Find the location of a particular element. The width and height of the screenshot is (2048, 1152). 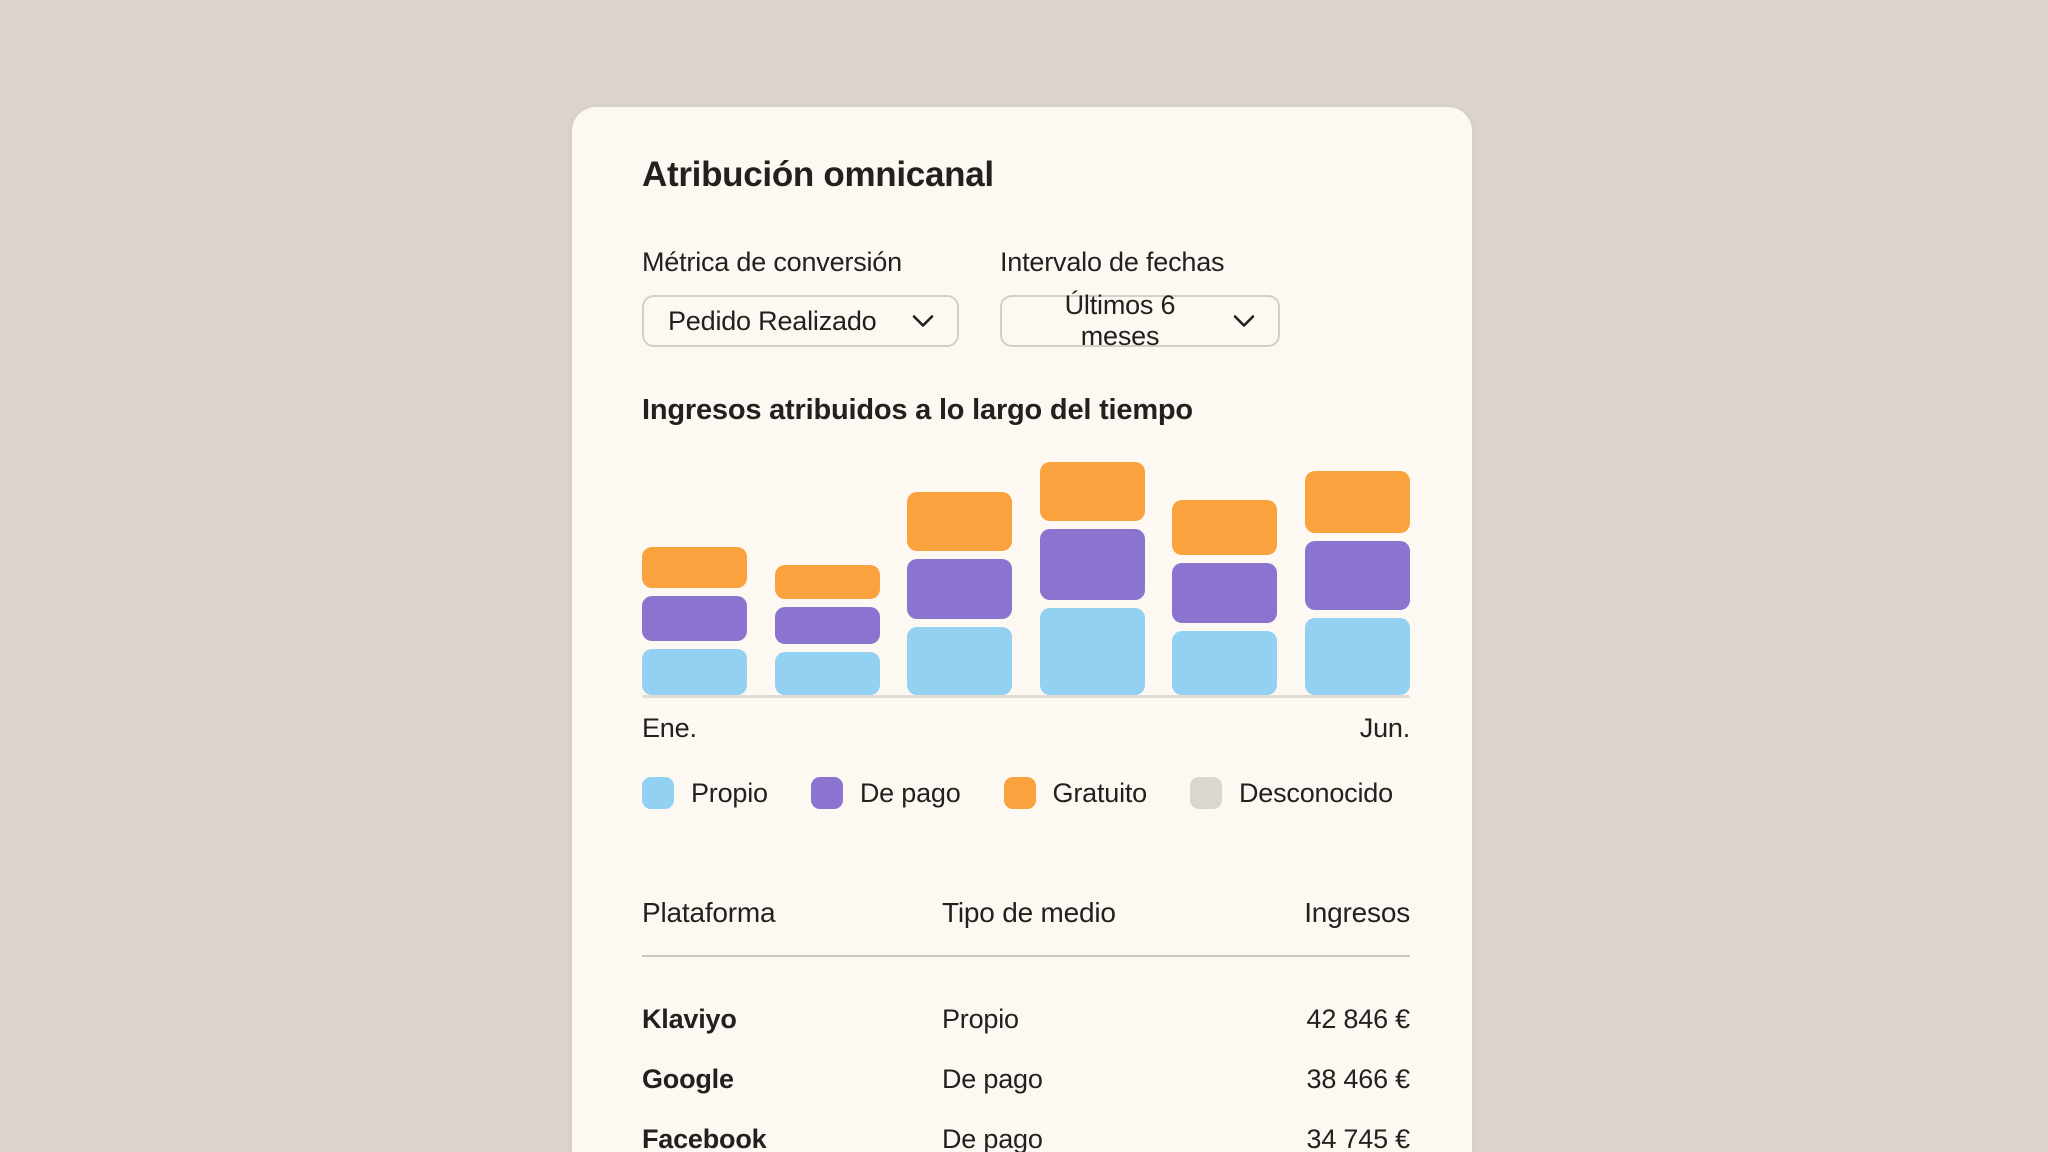

conversion-metric-select: Pedido Realizado is located at coordinates (800, 321).